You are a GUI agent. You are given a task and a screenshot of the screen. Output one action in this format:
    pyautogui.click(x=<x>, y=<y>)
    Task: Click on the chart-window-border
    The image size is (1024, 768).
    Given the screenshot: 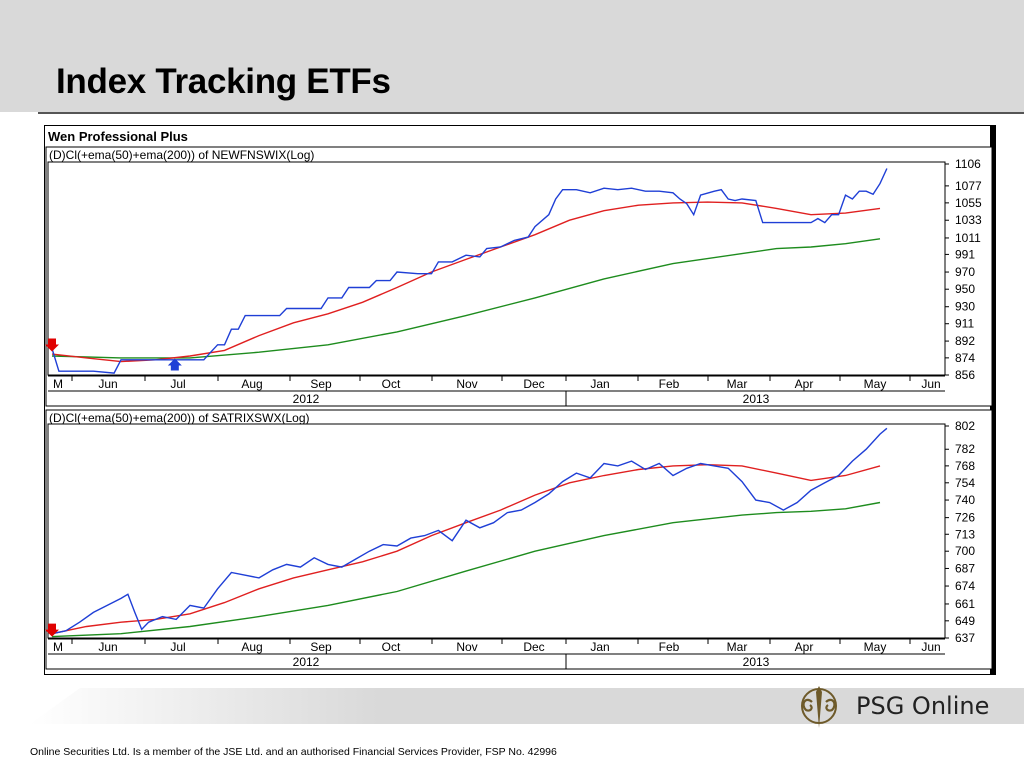 What is the action you would take?
    pyautogui.click(x=993, y=400)
    